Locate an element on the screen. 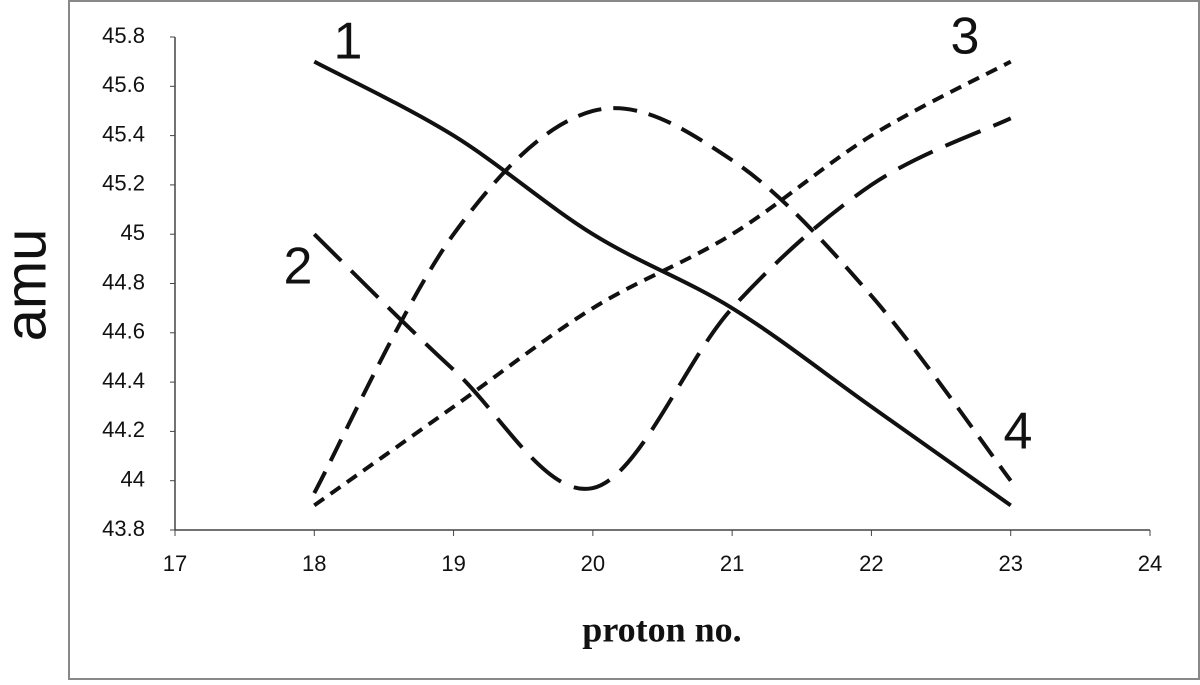 The image size is (1200, 685). series-label: 2 is located at coordinates (298, 267).